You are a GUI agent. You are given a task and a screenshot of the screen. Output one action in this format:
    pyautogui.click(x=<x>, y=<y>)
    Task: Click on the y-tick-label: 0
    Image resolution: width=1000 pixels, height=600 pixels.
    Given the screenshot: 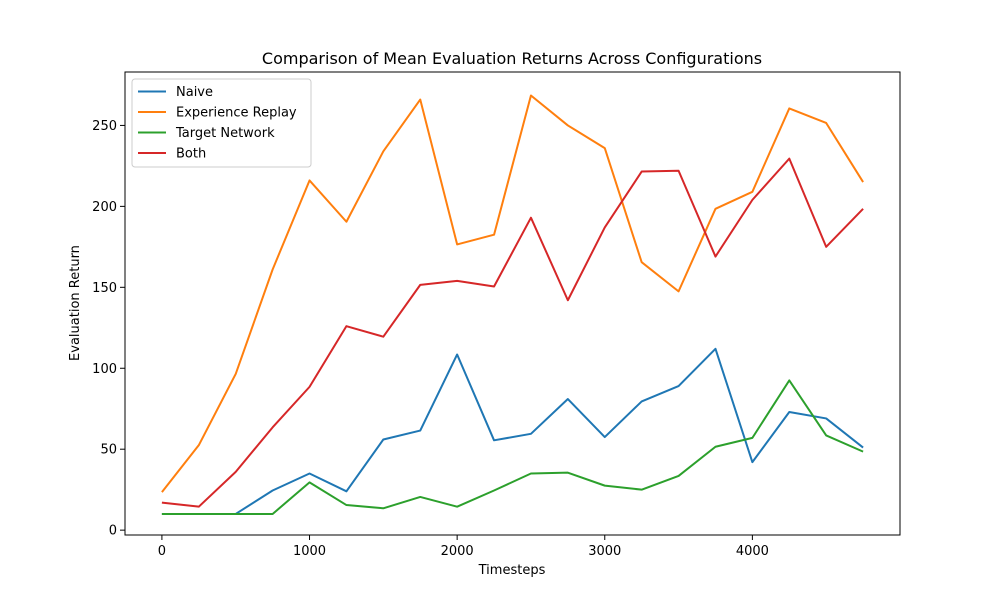 What is the action you would take?
    pyautogui.click(x=113, y=531)
    